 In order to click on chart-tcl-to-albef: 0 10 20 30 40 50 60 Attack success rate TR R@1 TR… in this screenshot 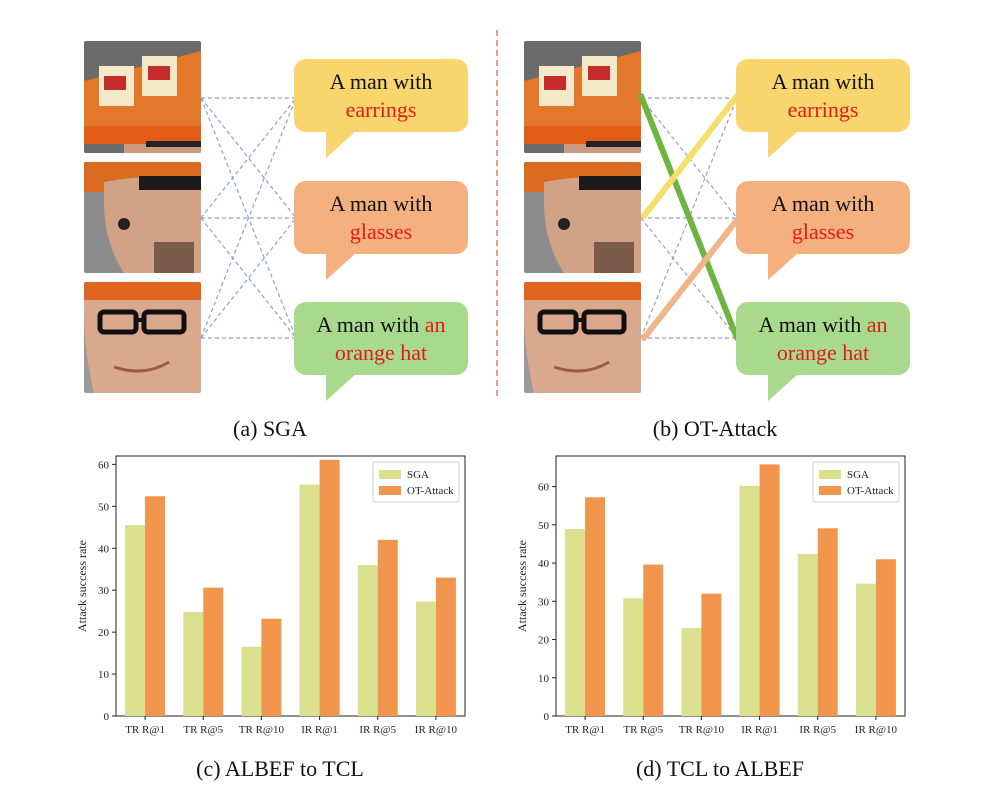, I will do `click(710, 595)`.